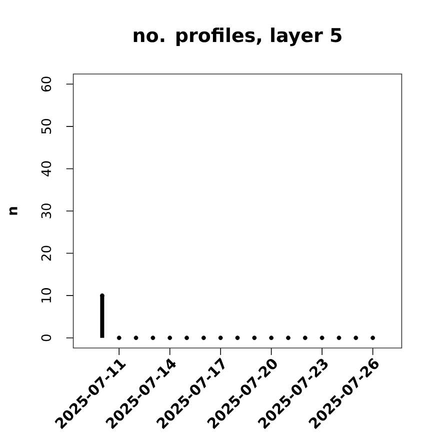  Describe the element at coordinates (238, 37) in the screenshot. I see `chart-title: no. profiles, layer 5` at that location.